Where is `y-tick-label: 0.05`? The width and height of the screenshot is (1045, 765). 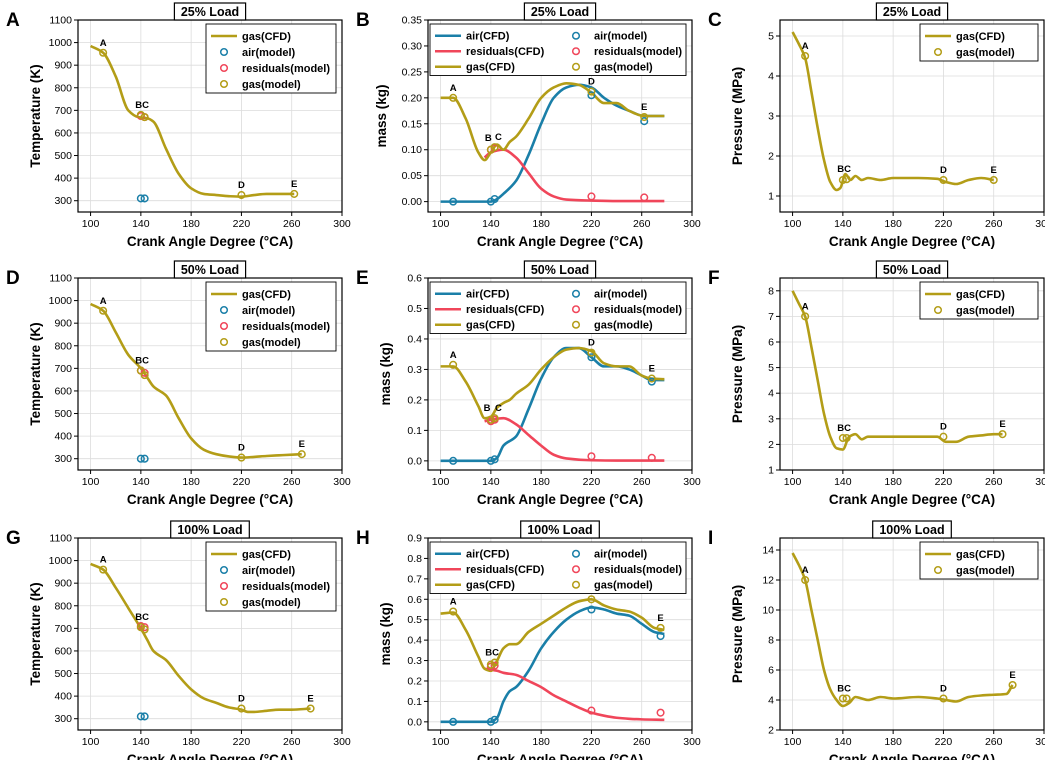
y-tick-label: 0.05 is located at coordinates (412, 176).